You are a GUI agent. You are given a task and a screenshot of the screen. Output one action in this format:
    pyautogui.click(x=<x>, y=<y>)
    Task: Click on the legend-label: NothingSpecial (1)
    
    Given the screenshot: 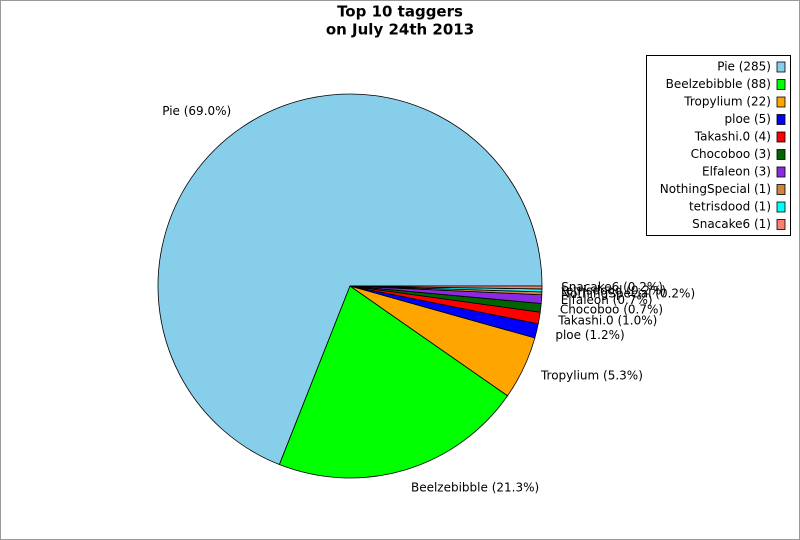 What is the action you would take?
    pyautogui.click(x=715, y=189)
    